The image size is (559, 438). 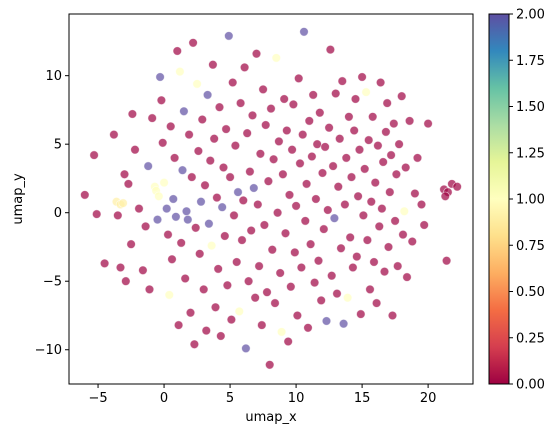 What do you see at coordinates (530, 338) in the screenshot?
I see `colorbar-tick-label: 0.25` at bounding box center [530, 338].